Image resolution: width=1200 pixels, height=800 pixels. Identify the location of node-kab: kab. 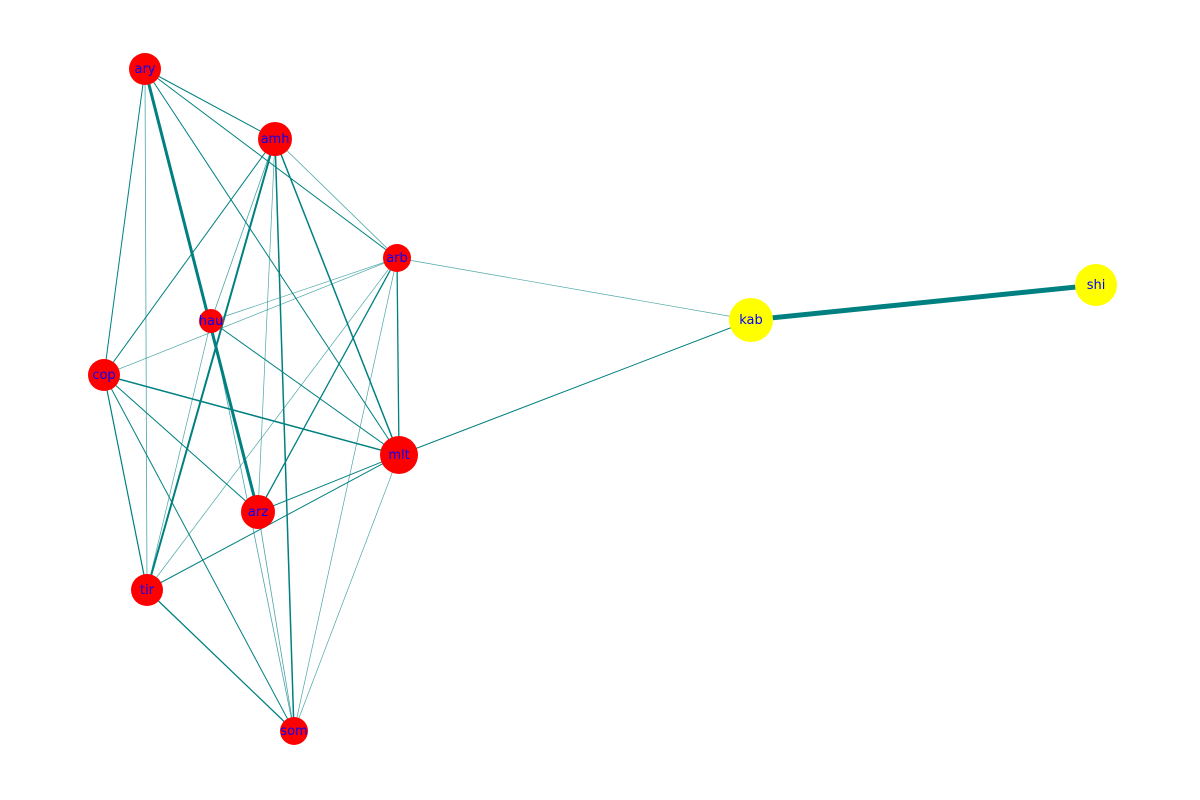
(751, 320).